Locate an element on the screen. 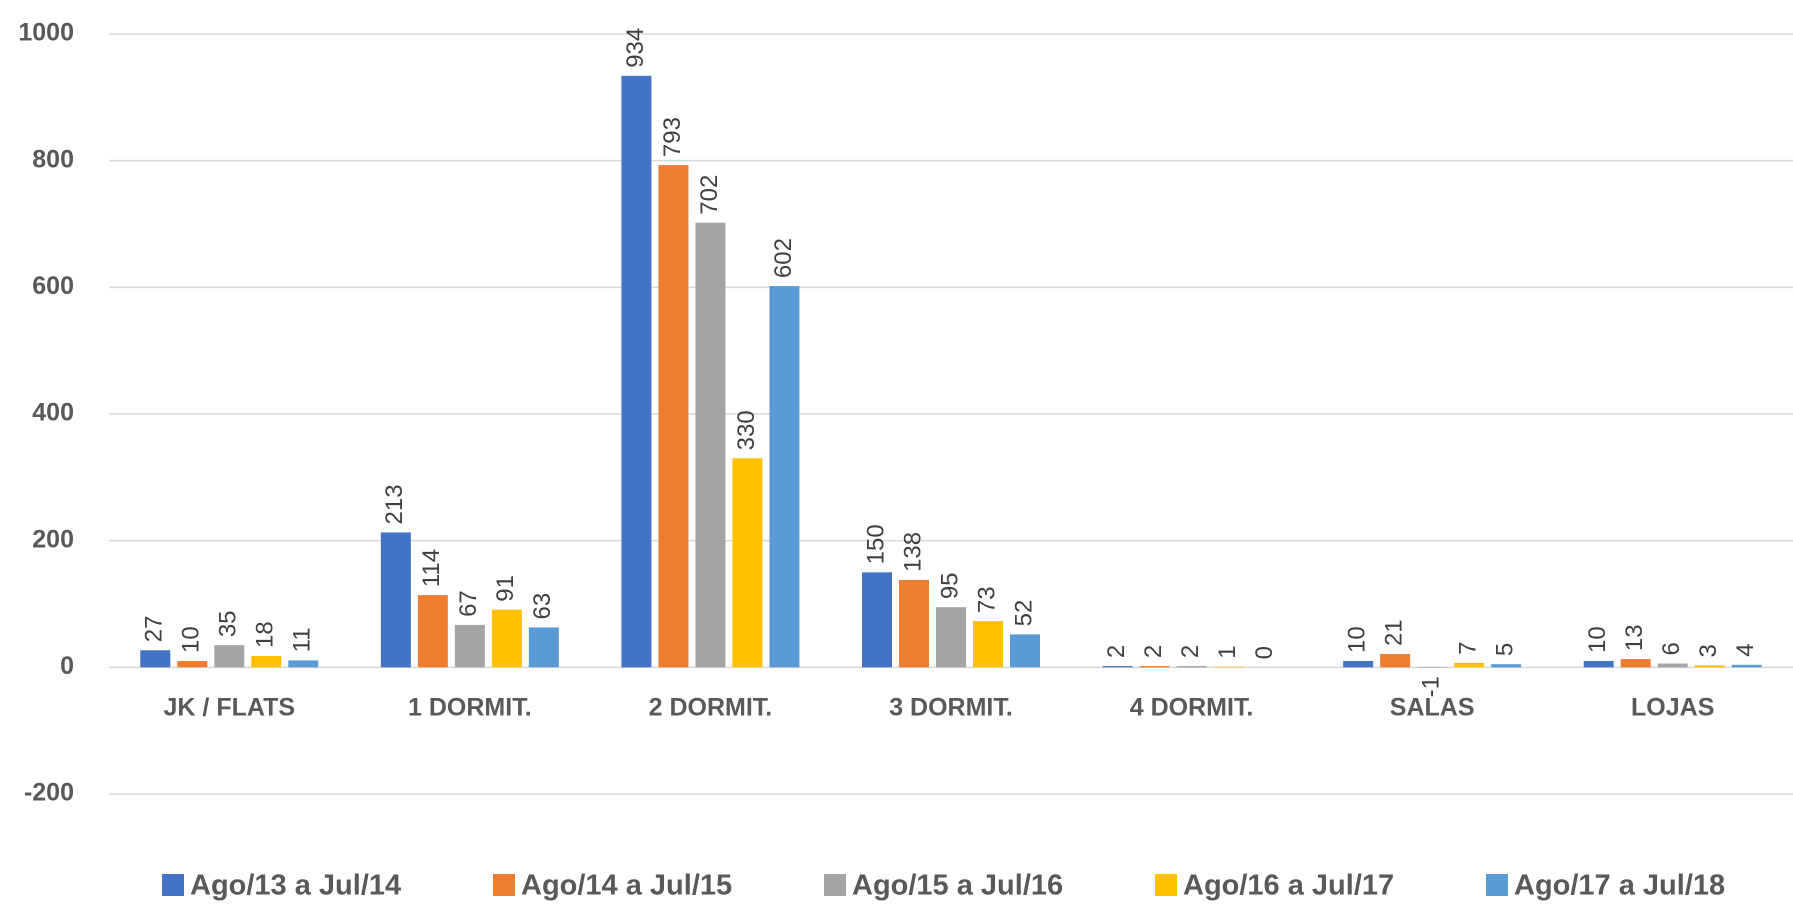 This screenshot has width=1793, height=906. value-label: 602 is located at coordinates (783, 258).